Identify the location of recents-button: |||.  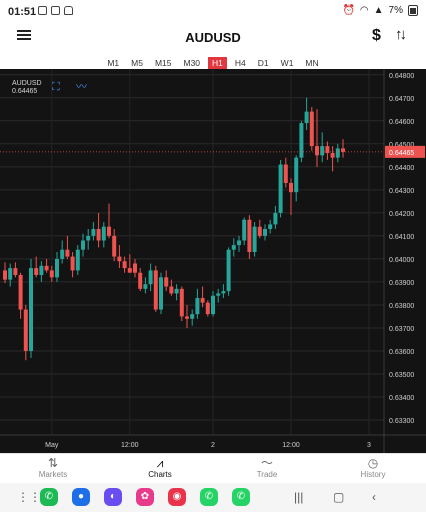
(299, 497).